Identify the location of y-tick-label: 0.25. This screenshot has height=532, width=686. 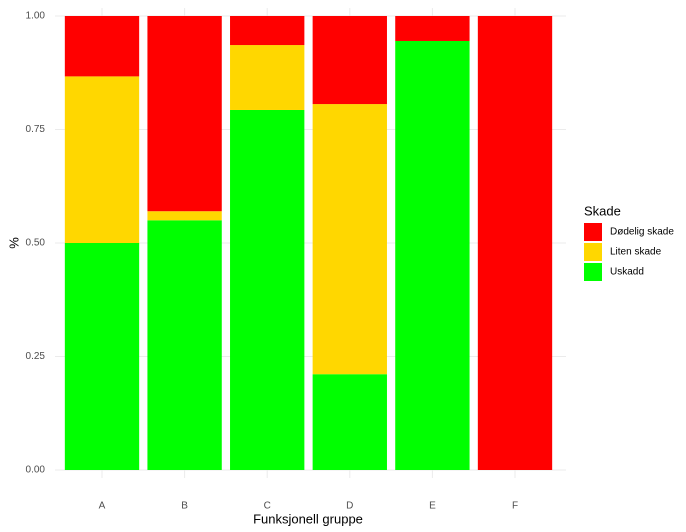
(36, 356).